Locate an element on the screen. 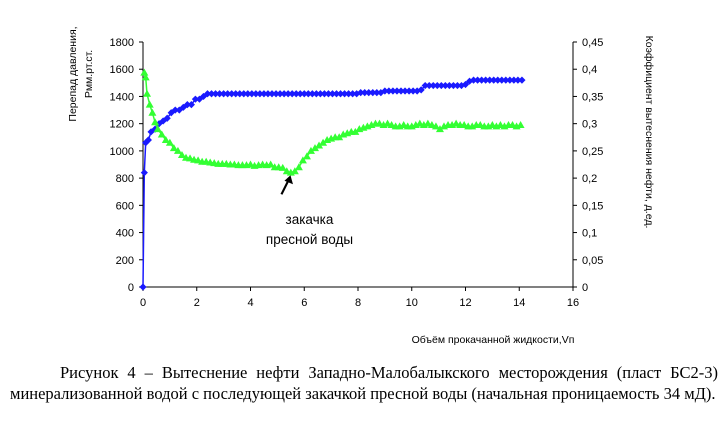 This screenshot has width=727, height=436. y-right-tick-label: 0,25 is located at coordinates (592, 152).